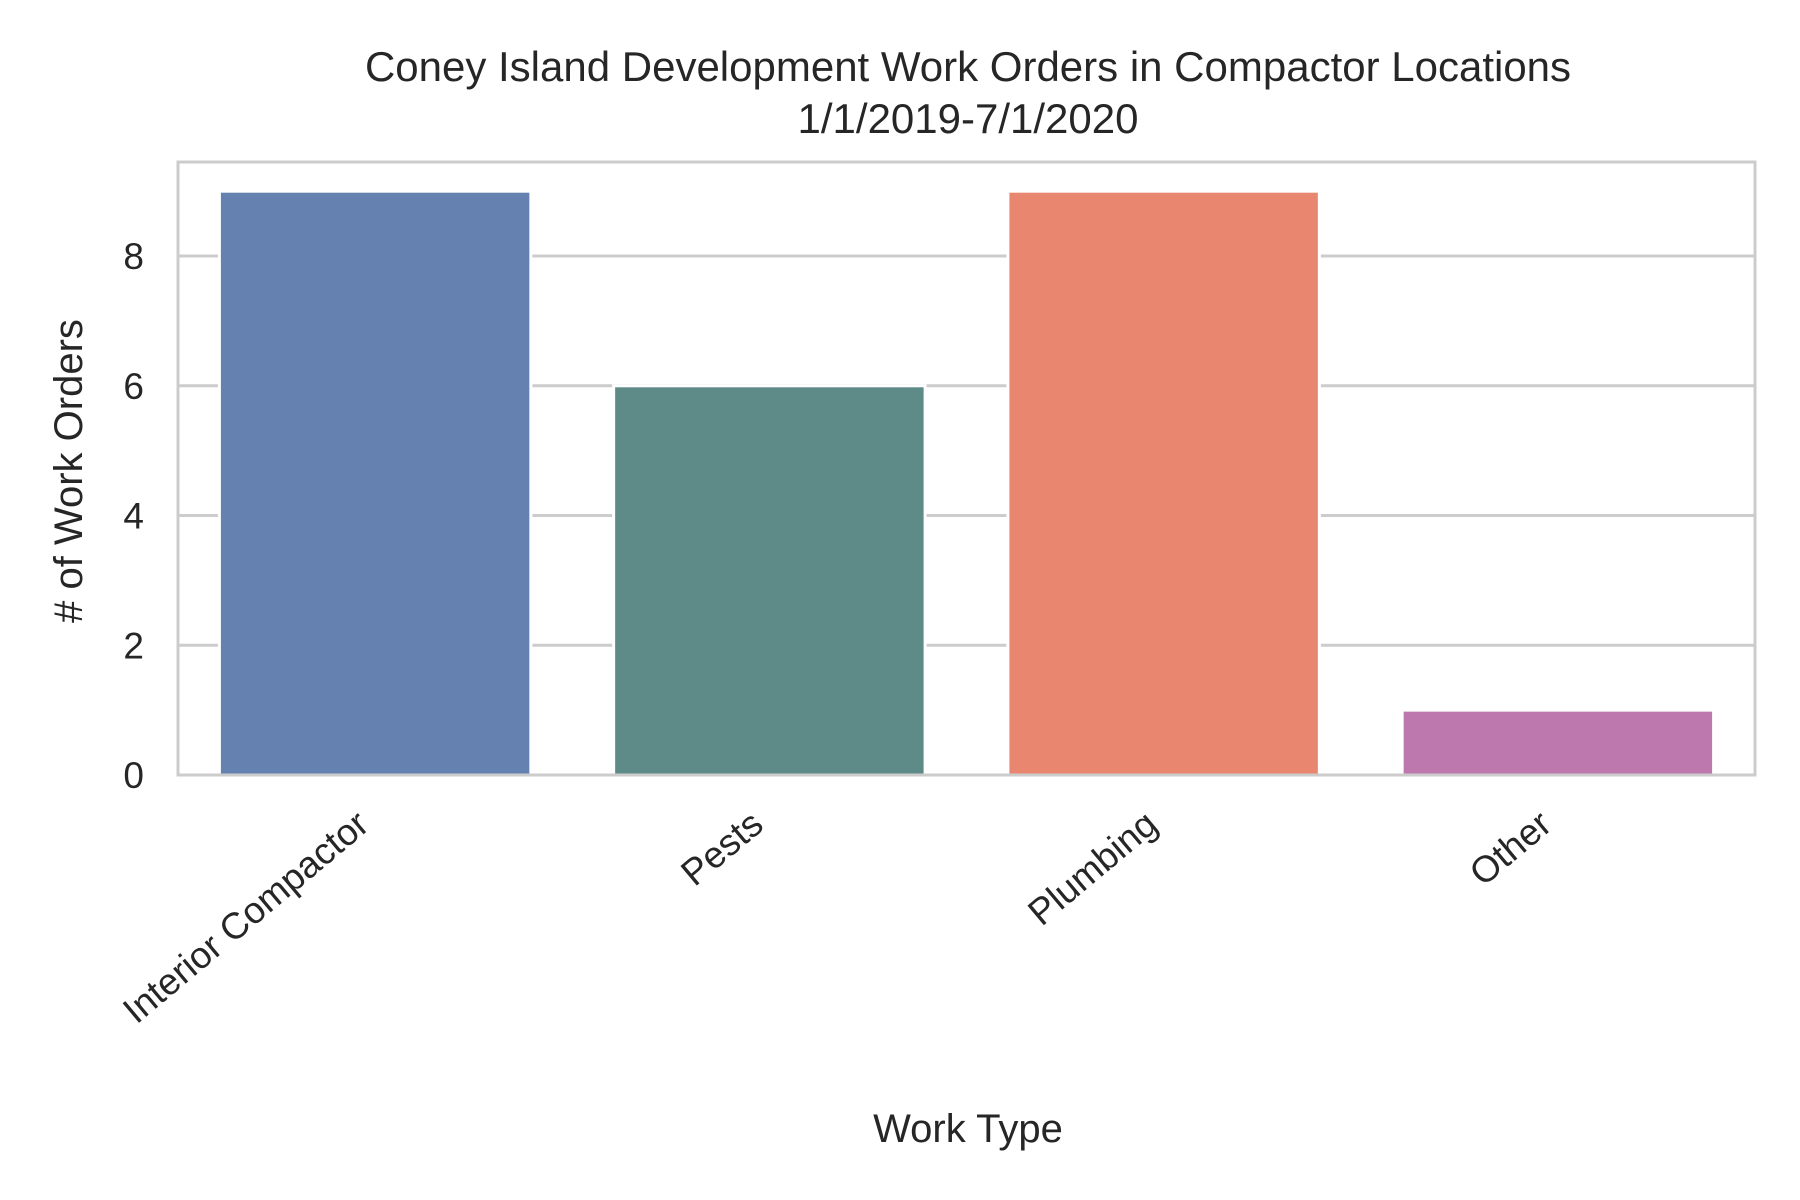 The height and width of the screenshot is (1200, 1800). I want to click on bar-pests, so click(769, 580).